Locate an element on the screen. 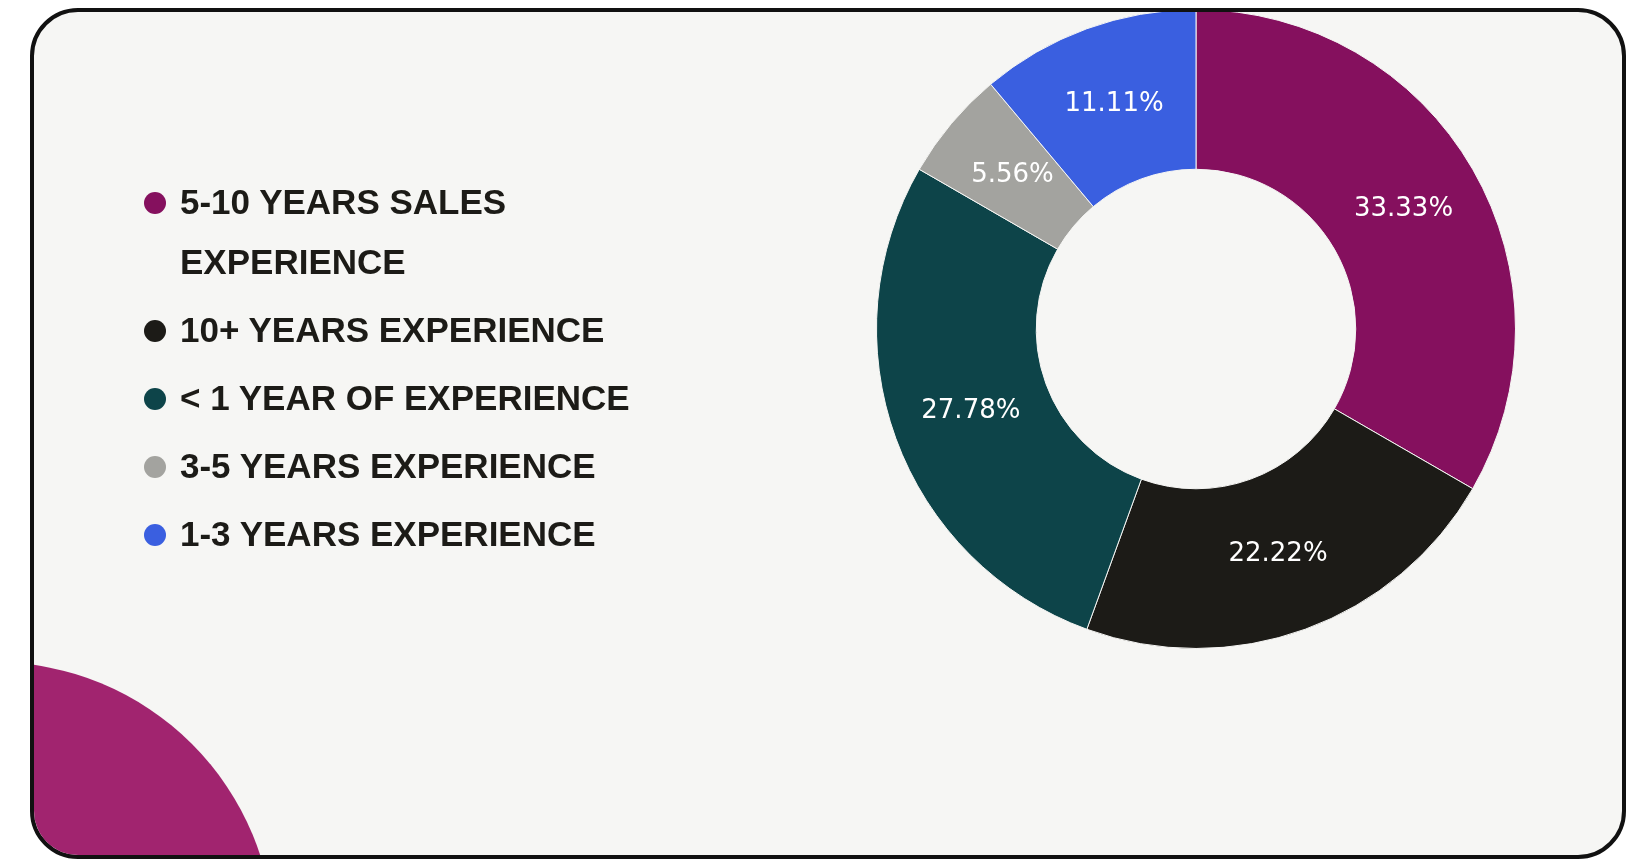  data-label: 27.78% is located at coordinates (971, 408).